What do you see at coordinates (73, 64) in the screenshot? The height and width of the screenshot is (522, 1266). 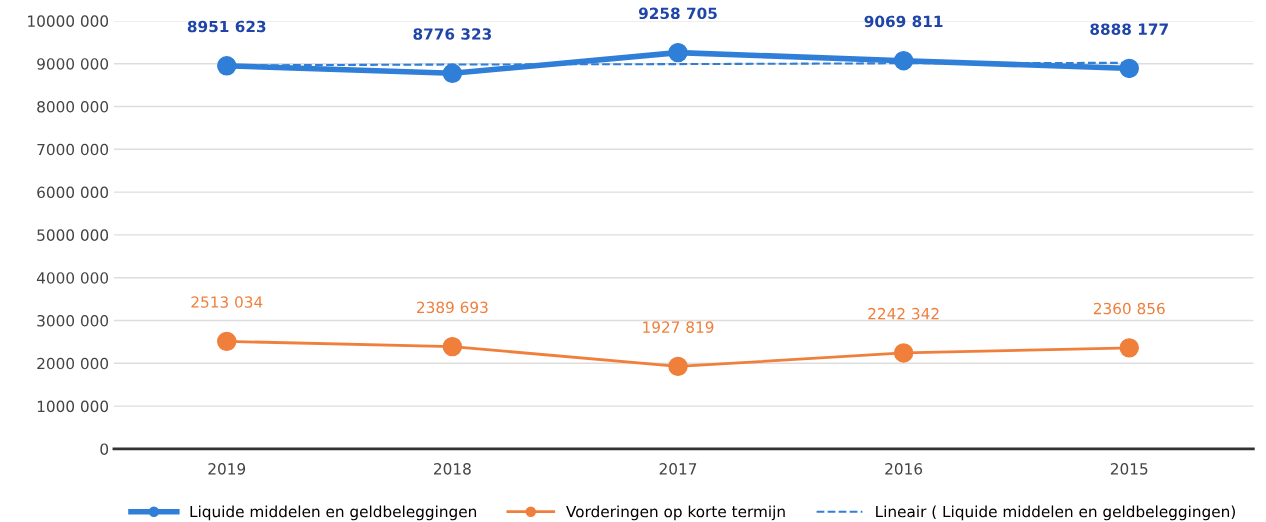 I see `y-tick-label: 9000 000` at bounding box center [73, 64].